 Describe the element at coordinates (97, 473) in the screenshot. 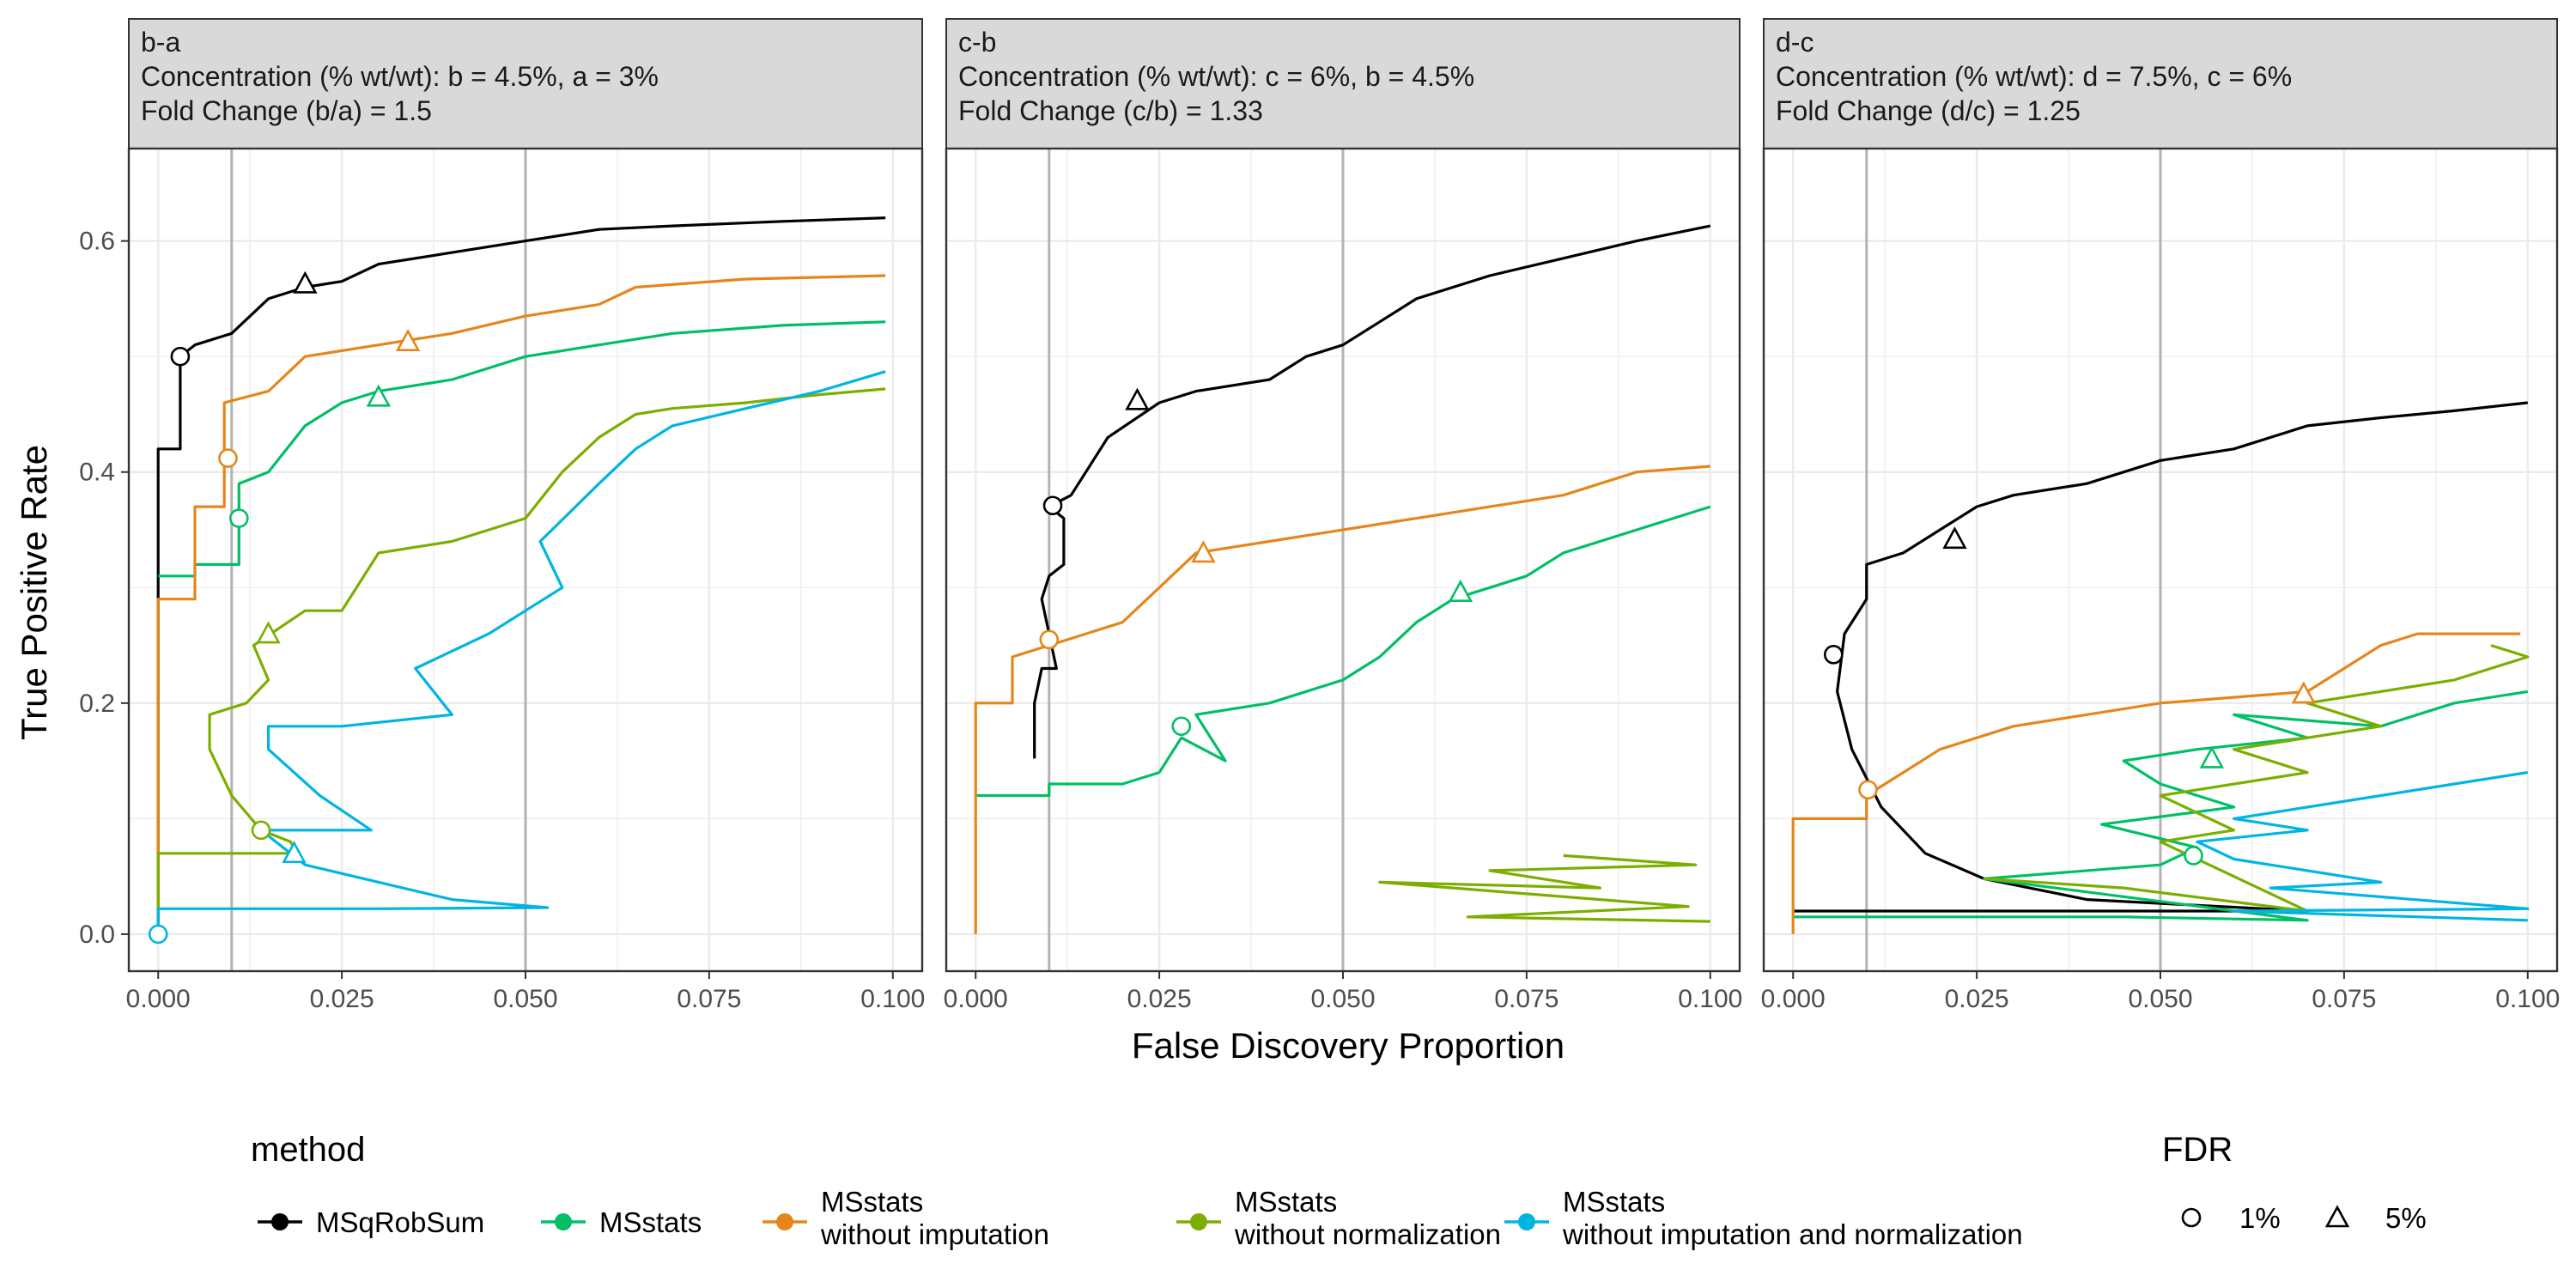

I see `y-tick-label: 0.4` at that location.